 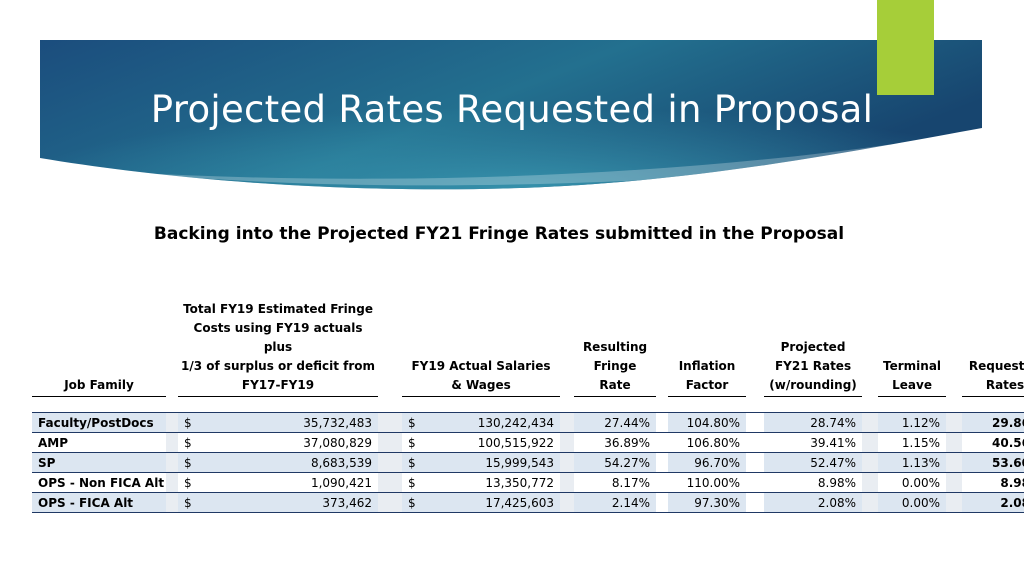 I want to click on row-fringe-costs: 8,683,539, so click(x=296, y=462).